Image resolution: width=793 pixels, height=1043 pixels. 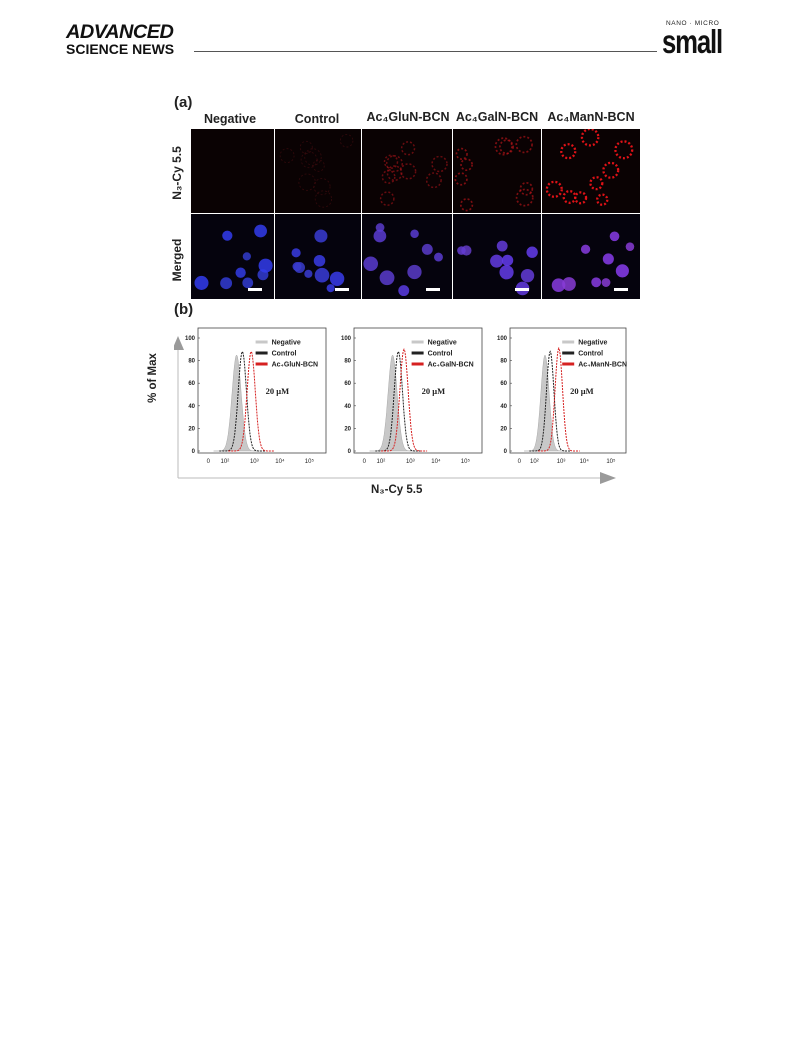 I want to click on journal-subtitle: NANO · MICRO, so click(x=693, y=23).